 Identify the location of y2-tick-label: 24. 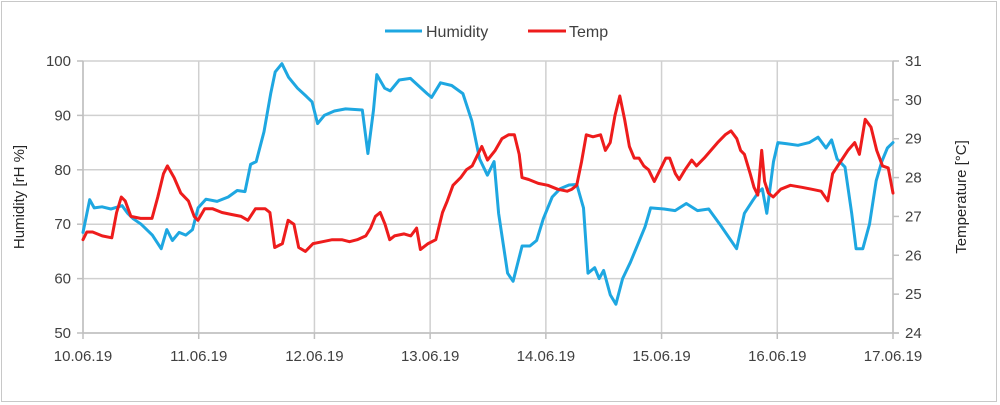
(913, 333).